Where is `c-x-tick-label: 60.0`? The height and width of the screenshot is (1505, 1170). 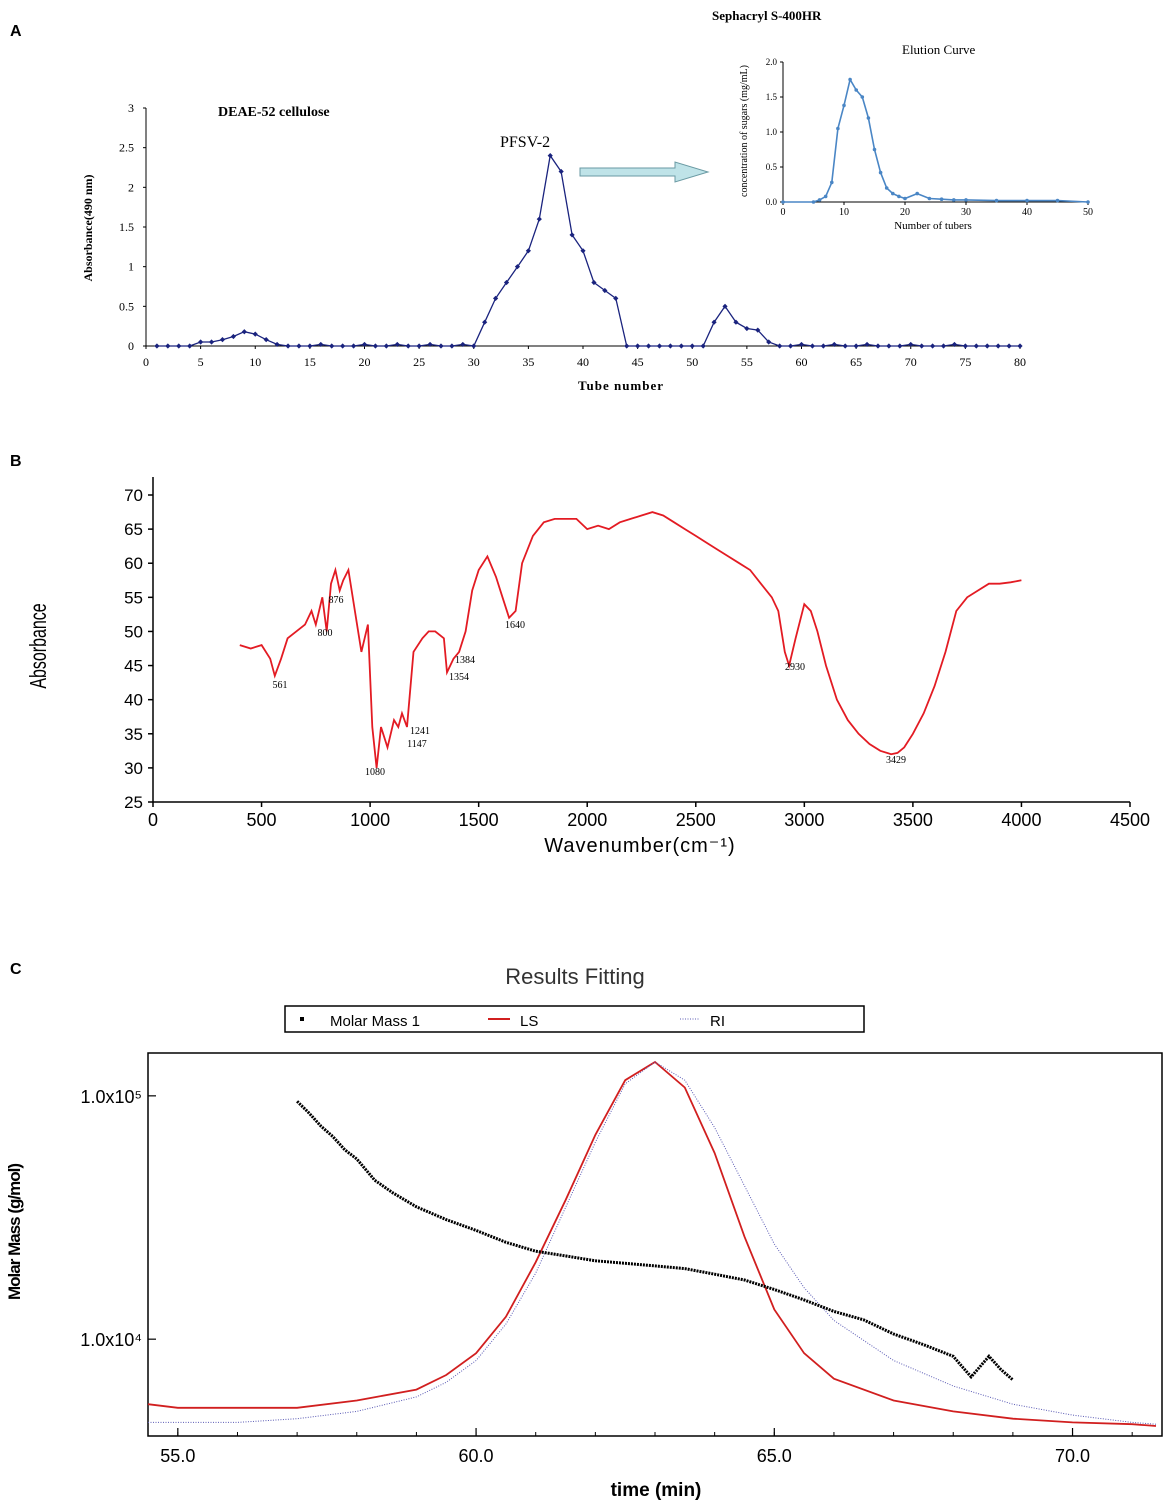 c-x-tick-label: 60.0 is located at coordinates (476, 1456).